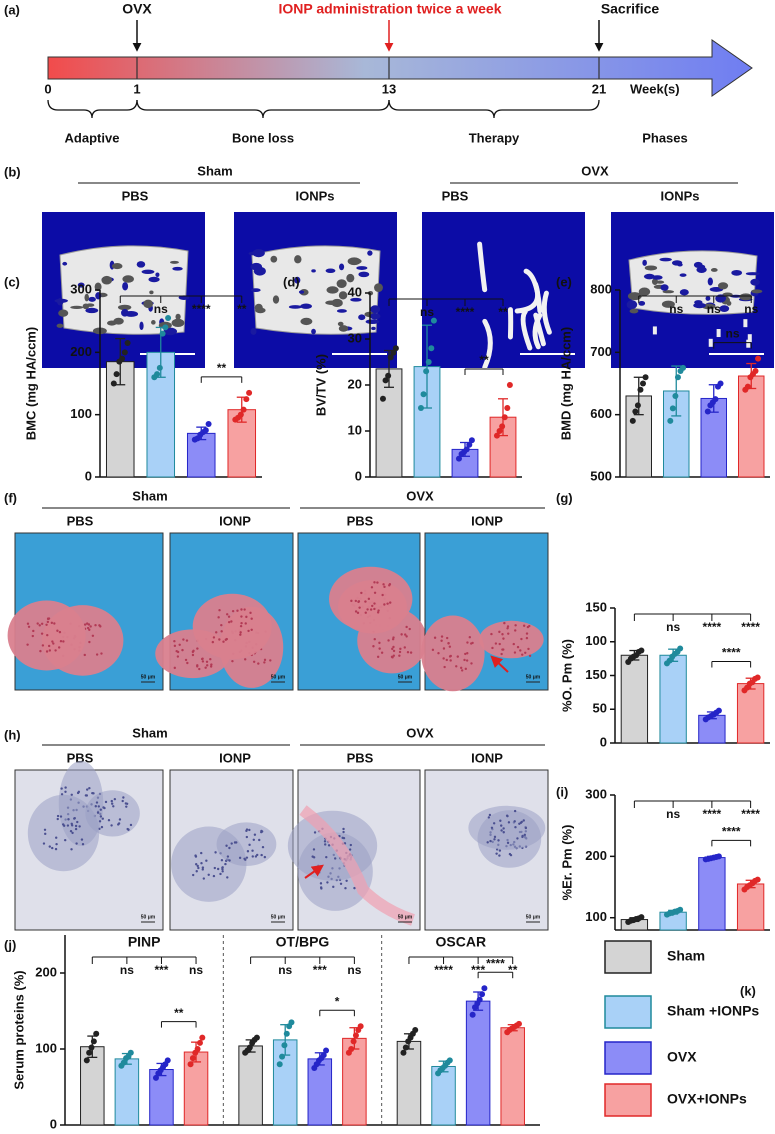 The height and width of the screenshot is (1134, 775). What do you see at coordinates (499, 664) in the screenshot?
I see `arrow` at bounding box center [499, 664].